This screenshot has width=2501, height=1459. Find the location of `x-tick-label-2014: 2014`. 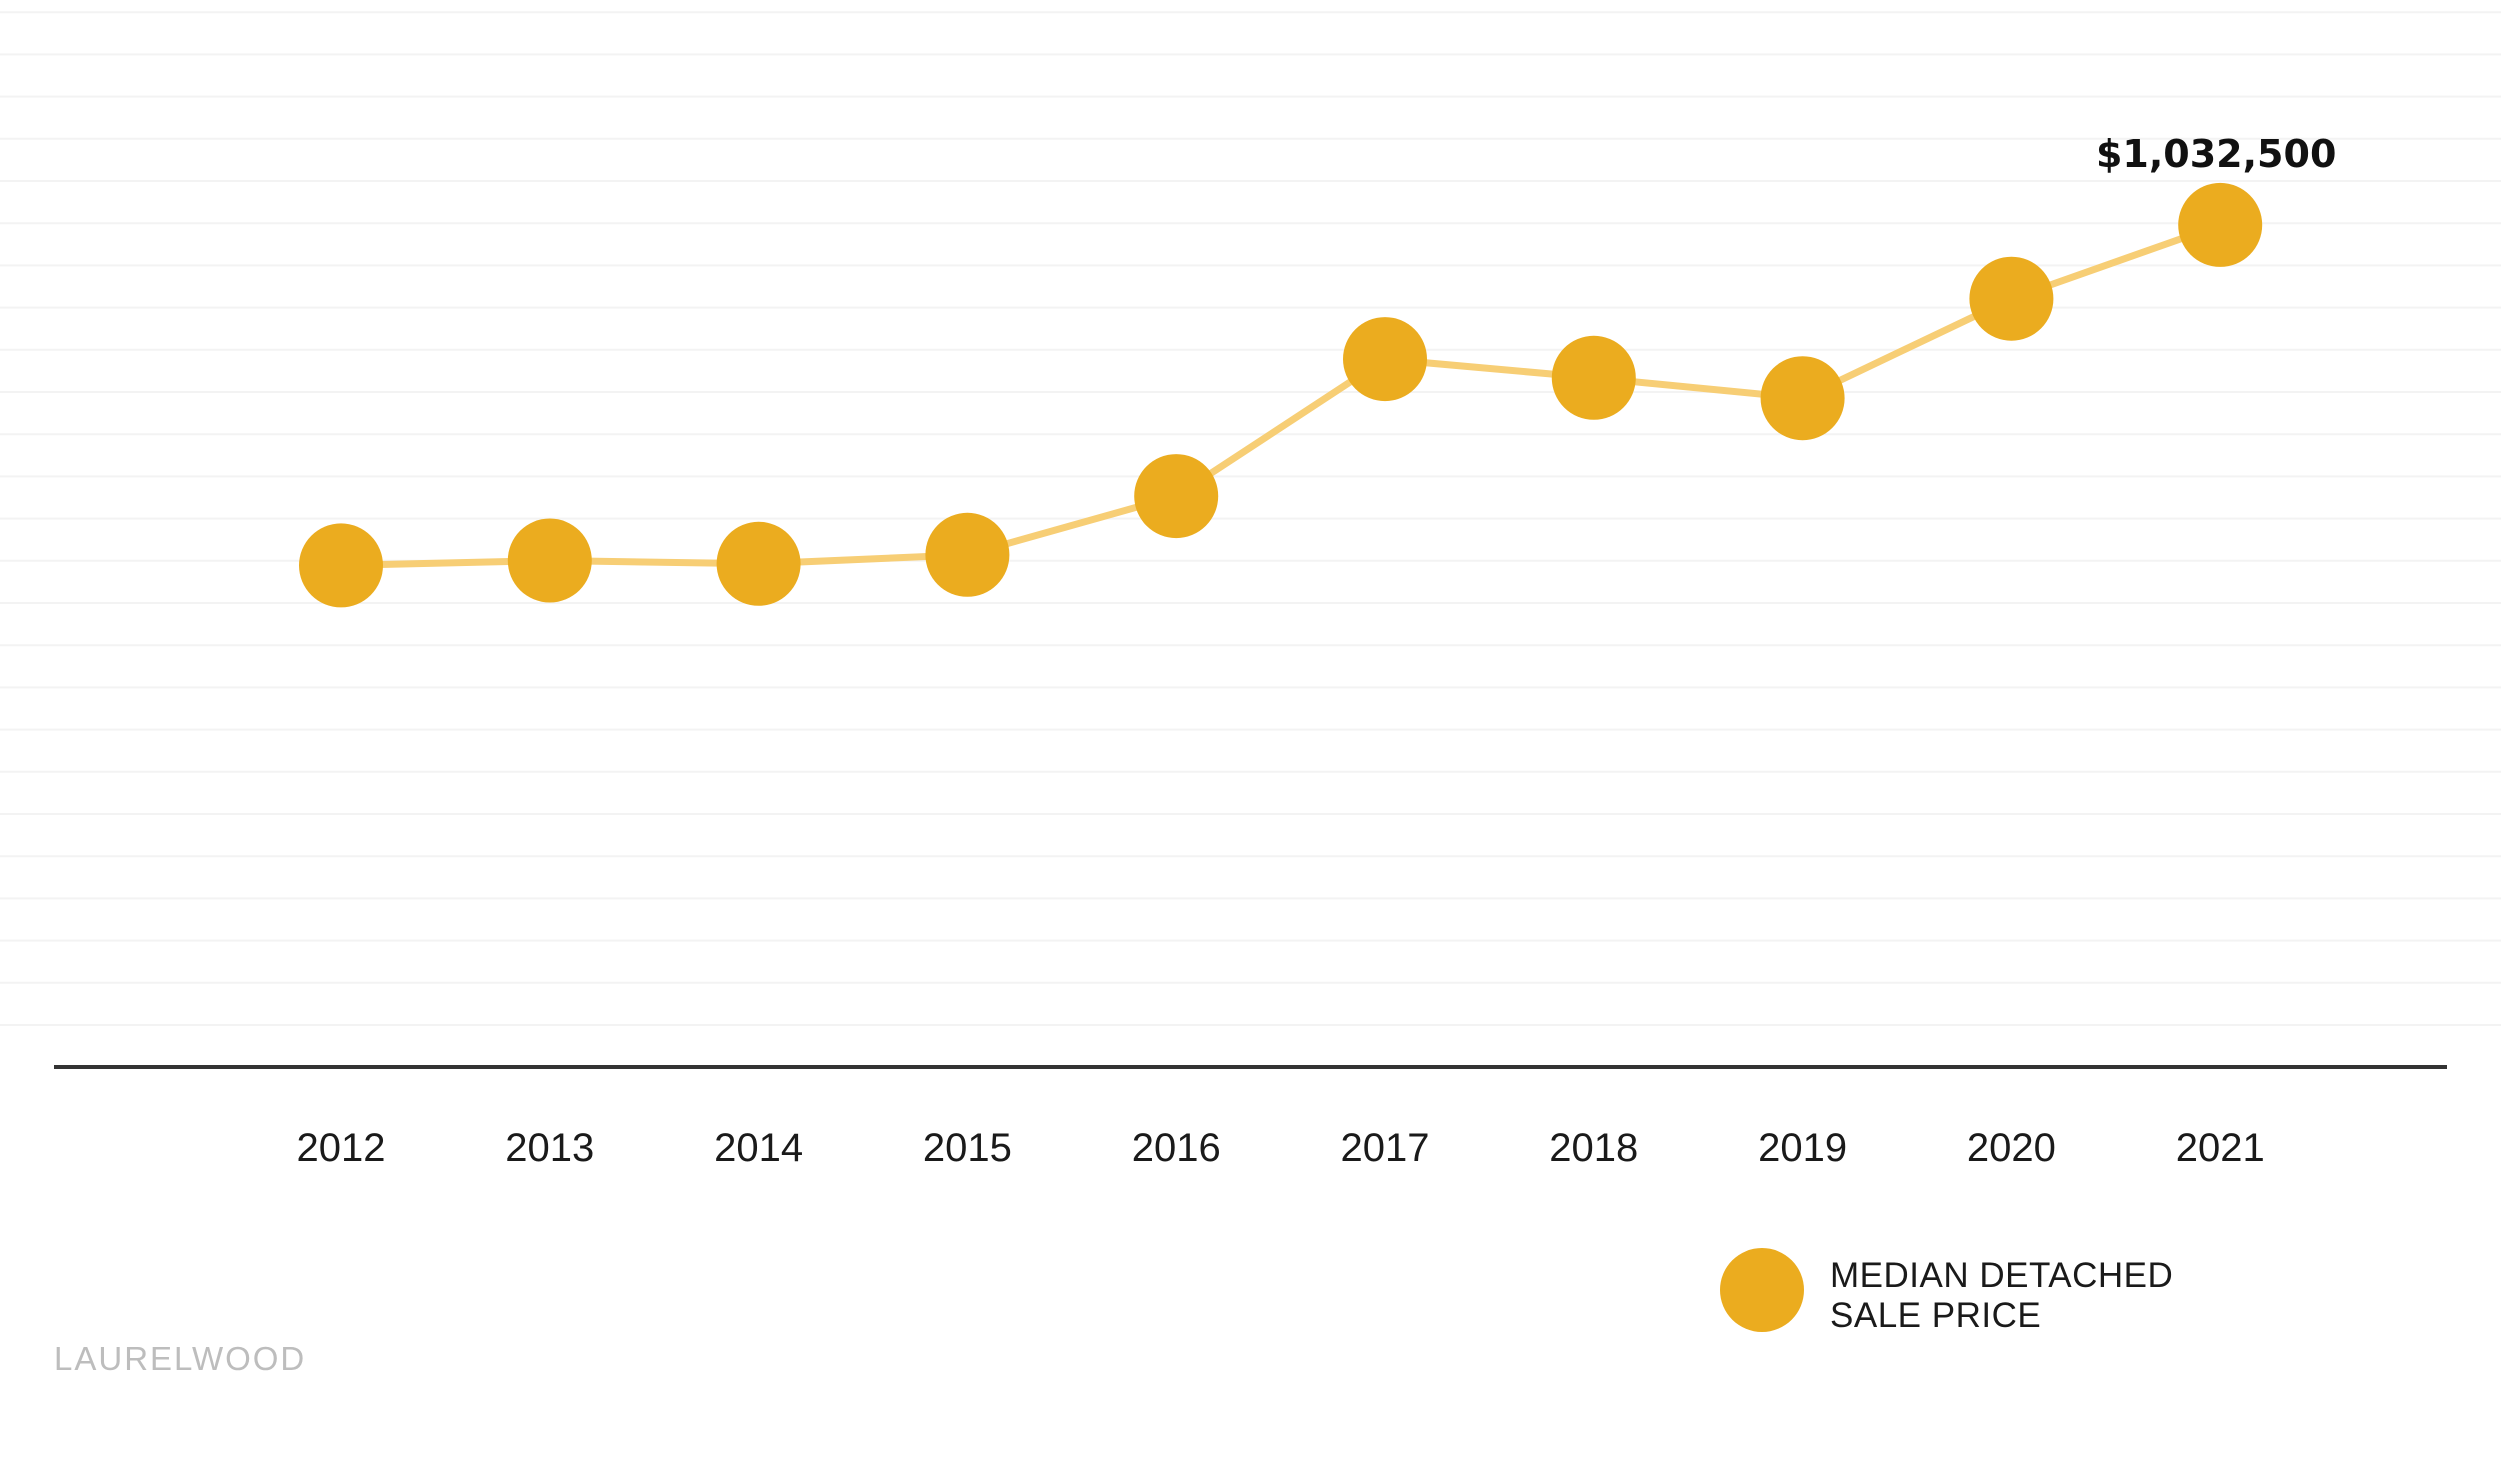

x-tick-label-2014: 2014 is located at coordinates (758, 1148).